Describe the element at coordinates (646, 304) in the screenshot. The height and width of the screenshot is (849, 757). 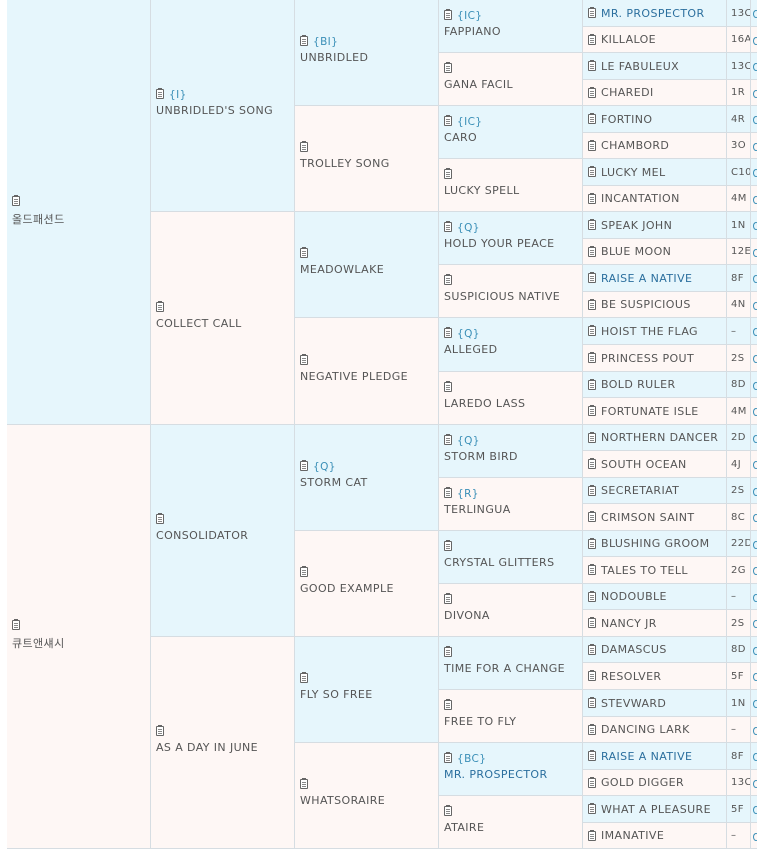
I see `horse-name: BE SUSPICIOUS` at that location.